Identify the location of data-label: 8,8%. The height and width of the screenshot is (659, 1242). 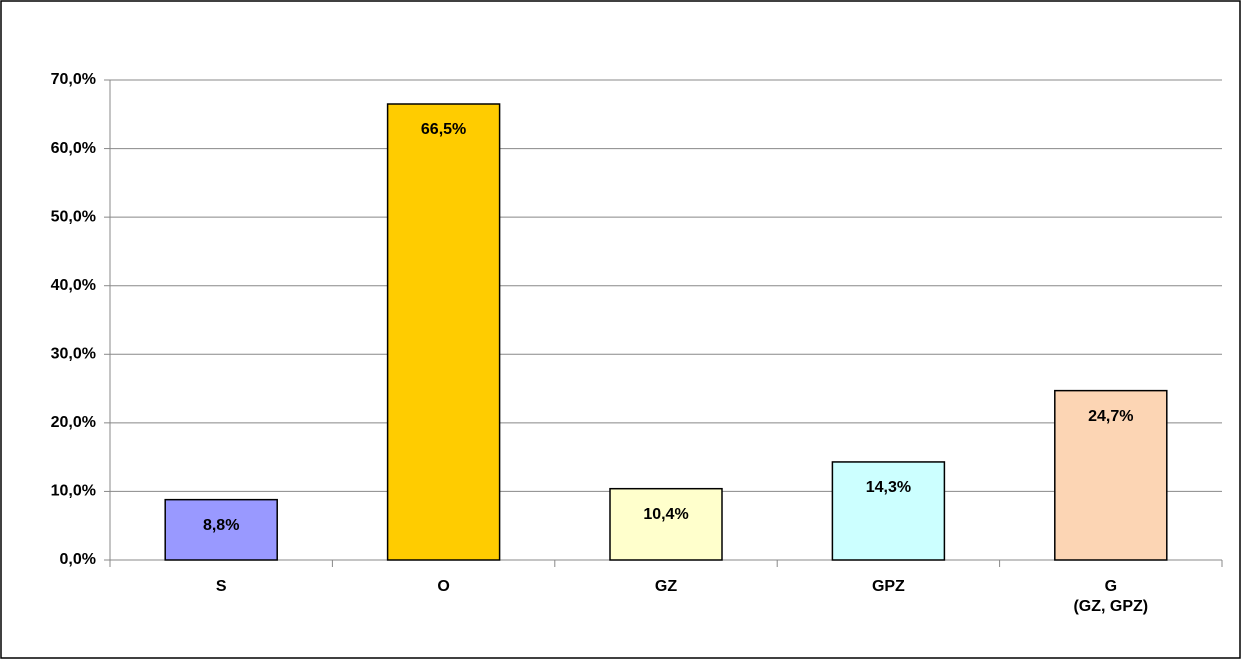
(221, 525).